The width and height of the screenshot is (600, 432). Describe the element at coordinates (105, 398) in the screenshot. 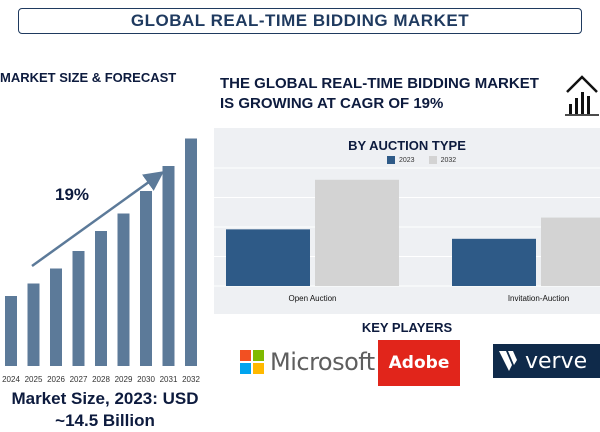

I see `market-size-line-1: Market Size, 2023: USD` at that location.